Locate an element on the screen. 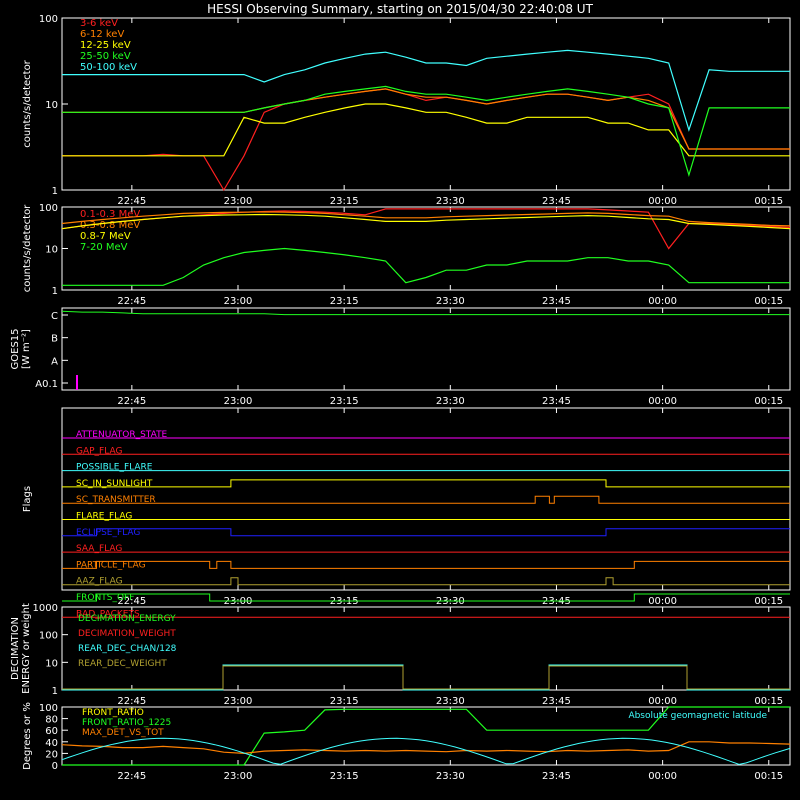  y-tick-label: B is located at coordinates (54, 339).